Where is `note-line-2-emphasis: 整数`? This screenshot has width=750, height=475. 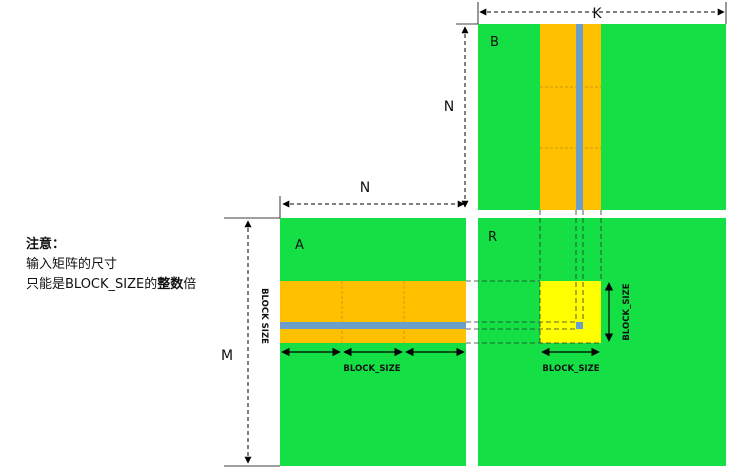 note-line-2-emphasis: 整数 is located at coordinates (170, 284).